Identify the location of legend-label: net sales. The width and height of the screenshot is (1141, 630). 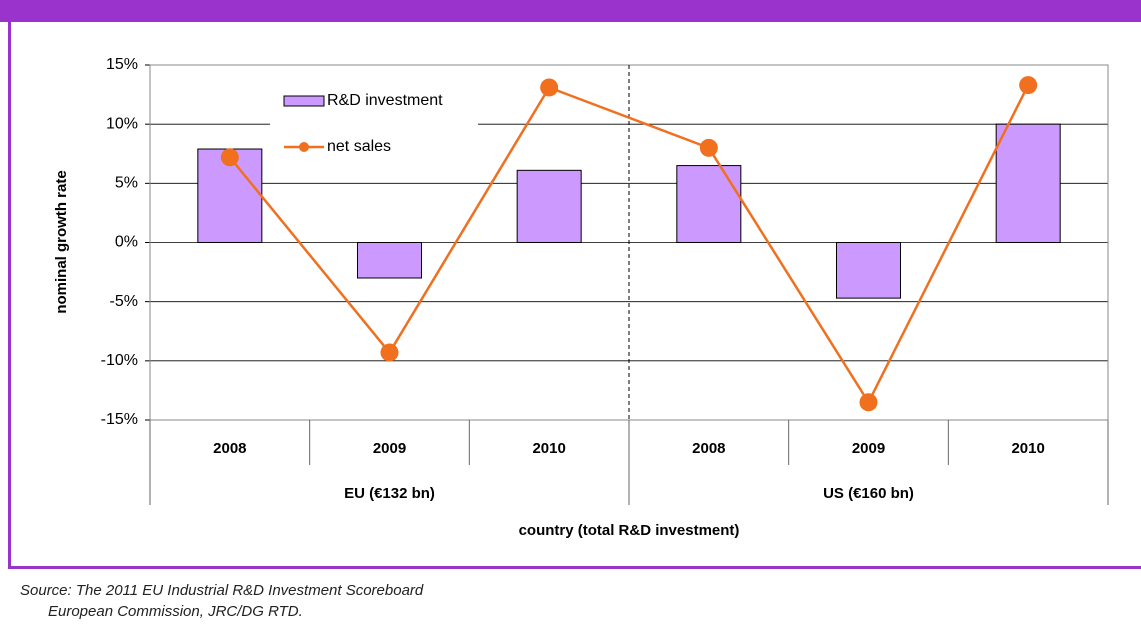
(359, 146).